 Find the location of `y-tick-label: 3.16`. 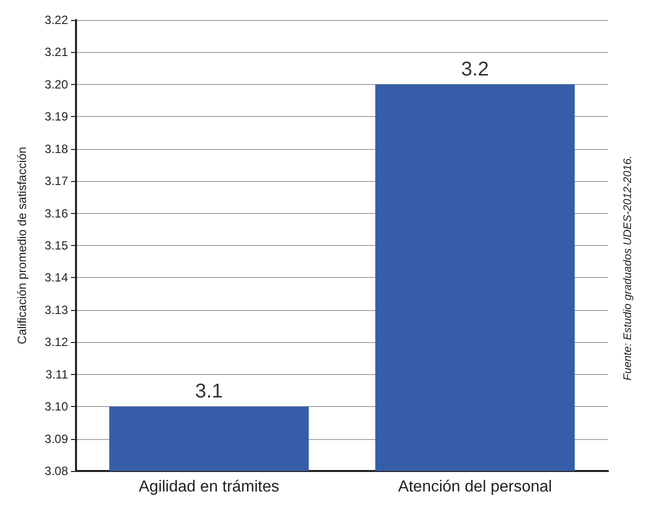

y-tick-label: 3.16 is located at coordinates (56, 213).